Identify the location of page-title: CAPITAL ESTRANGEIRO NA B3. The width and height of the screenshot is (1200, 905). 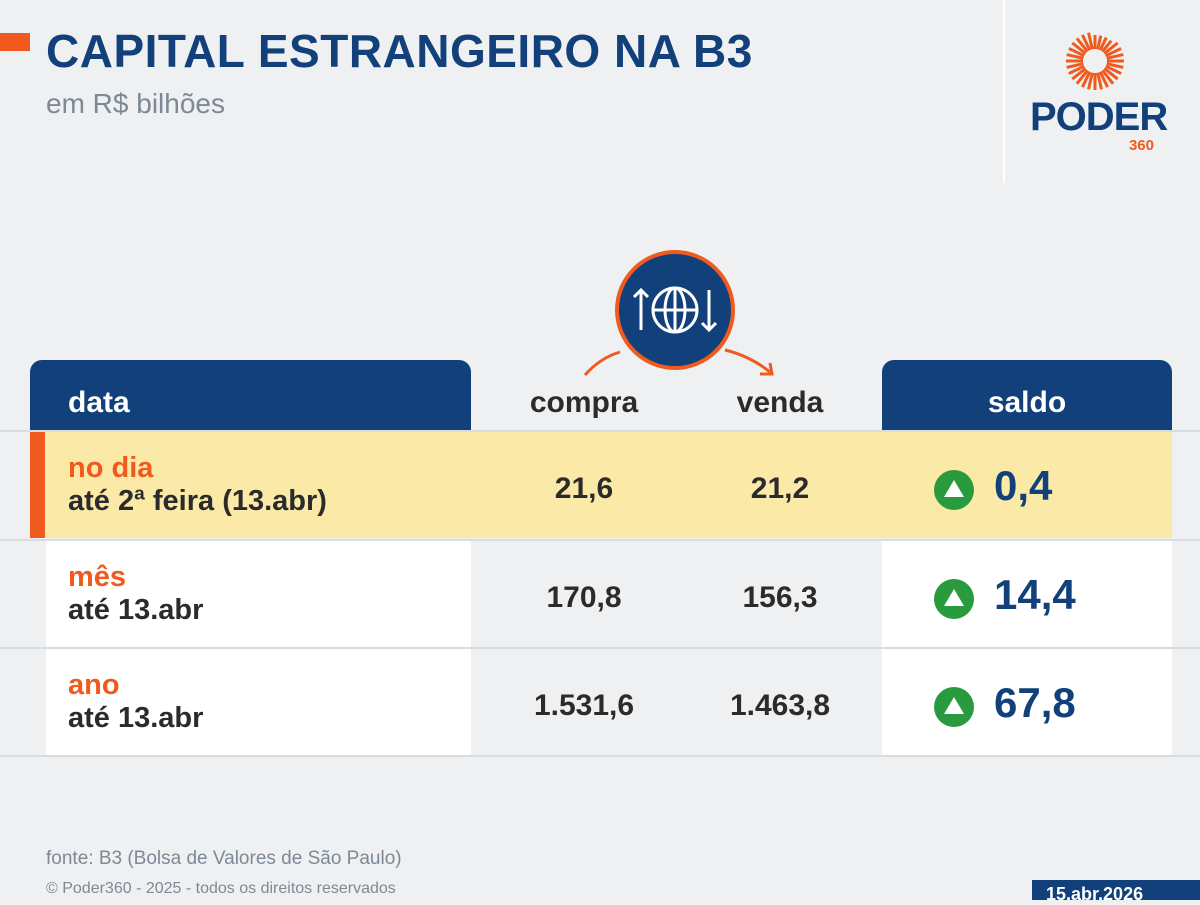
(399, 51).